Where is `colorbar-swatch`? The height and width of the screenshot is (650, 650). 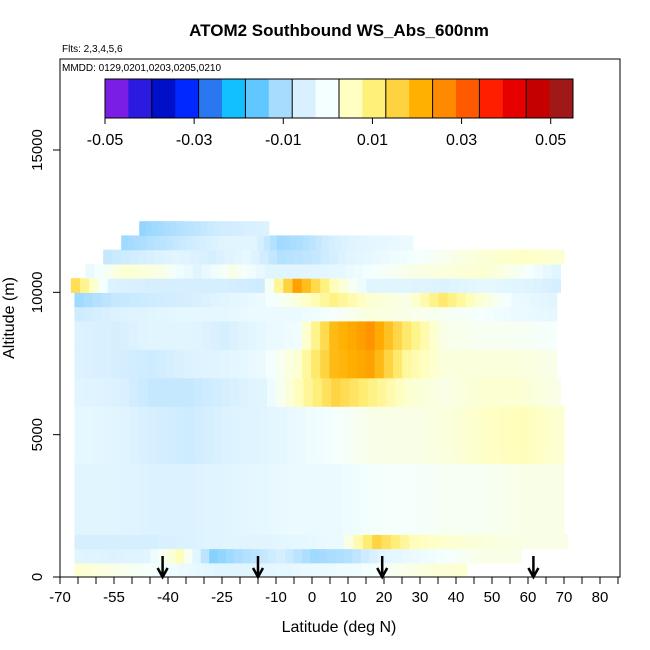
colorbar-swatch is located at coordinates (374, 98).